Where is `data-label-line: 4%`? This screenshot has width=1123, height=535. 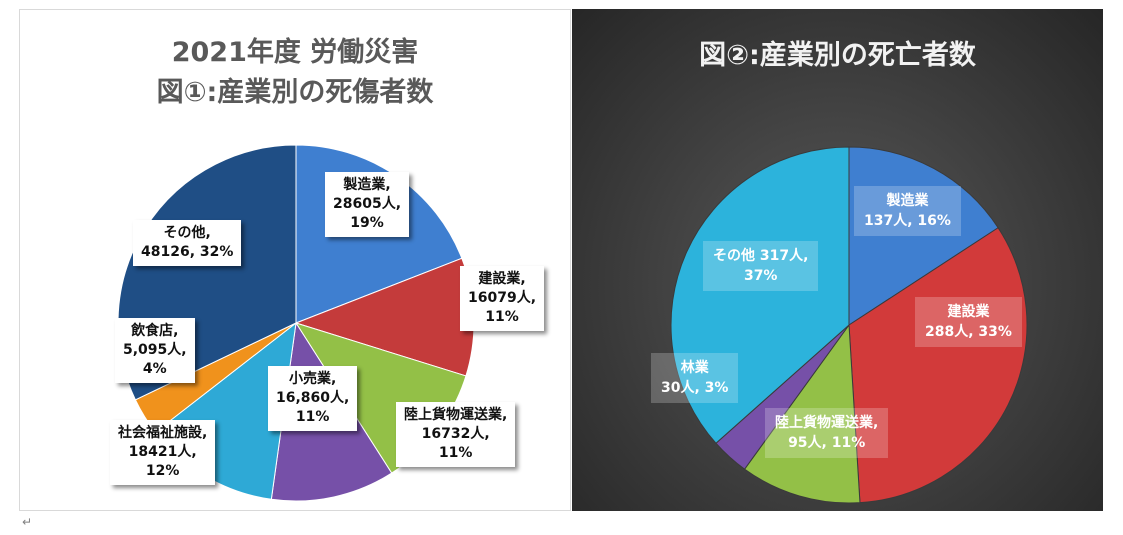
data-label-line: 4% is located at coordinates (154, 369).